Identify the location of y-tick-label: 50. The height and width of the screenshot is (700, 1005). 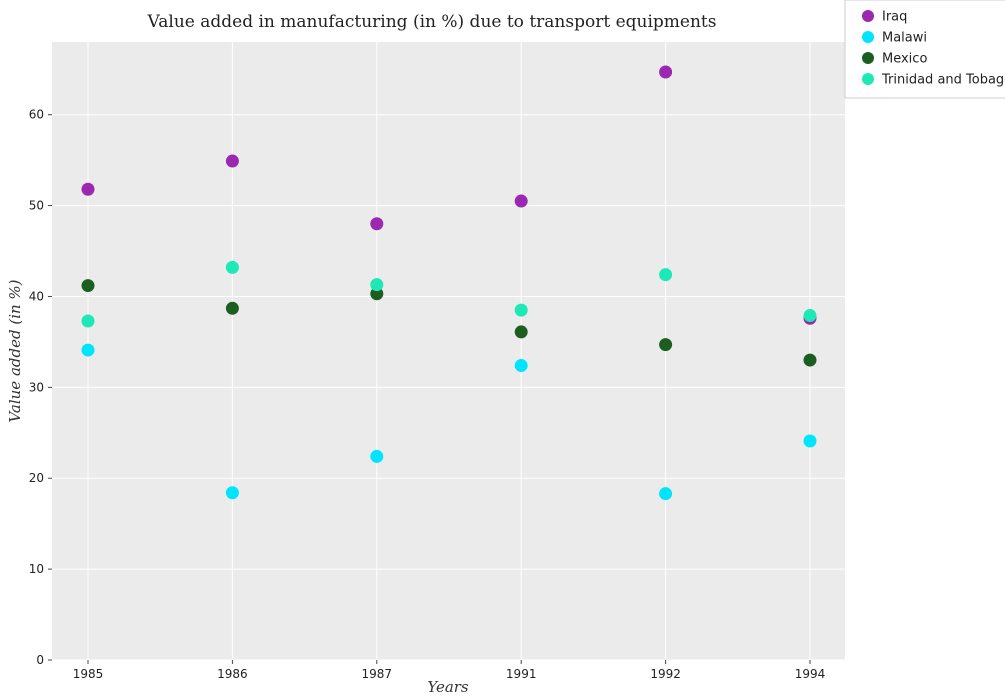
(36, 206).